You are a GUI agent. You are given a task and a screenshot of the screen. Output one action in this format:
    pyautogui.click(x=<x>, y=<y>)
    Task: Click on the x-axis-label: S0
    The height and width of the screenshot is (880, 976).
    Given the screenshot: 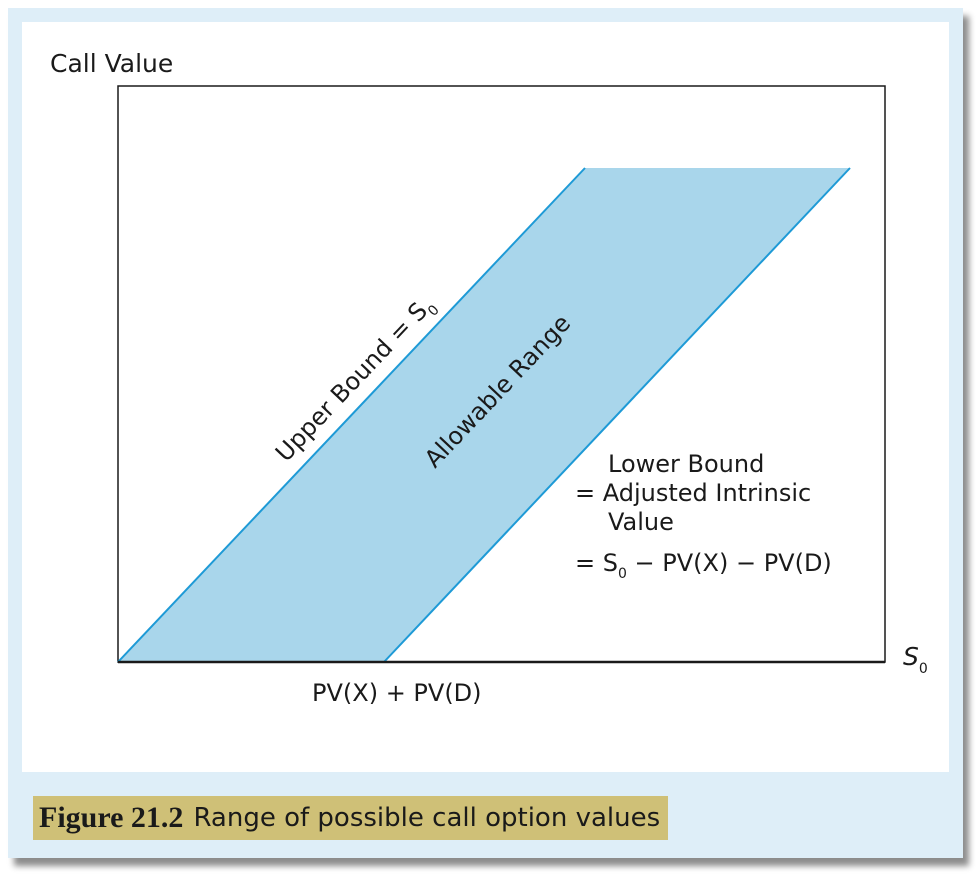 What is the action you would take?
    pyautogui.click(x=915, y=659)
    